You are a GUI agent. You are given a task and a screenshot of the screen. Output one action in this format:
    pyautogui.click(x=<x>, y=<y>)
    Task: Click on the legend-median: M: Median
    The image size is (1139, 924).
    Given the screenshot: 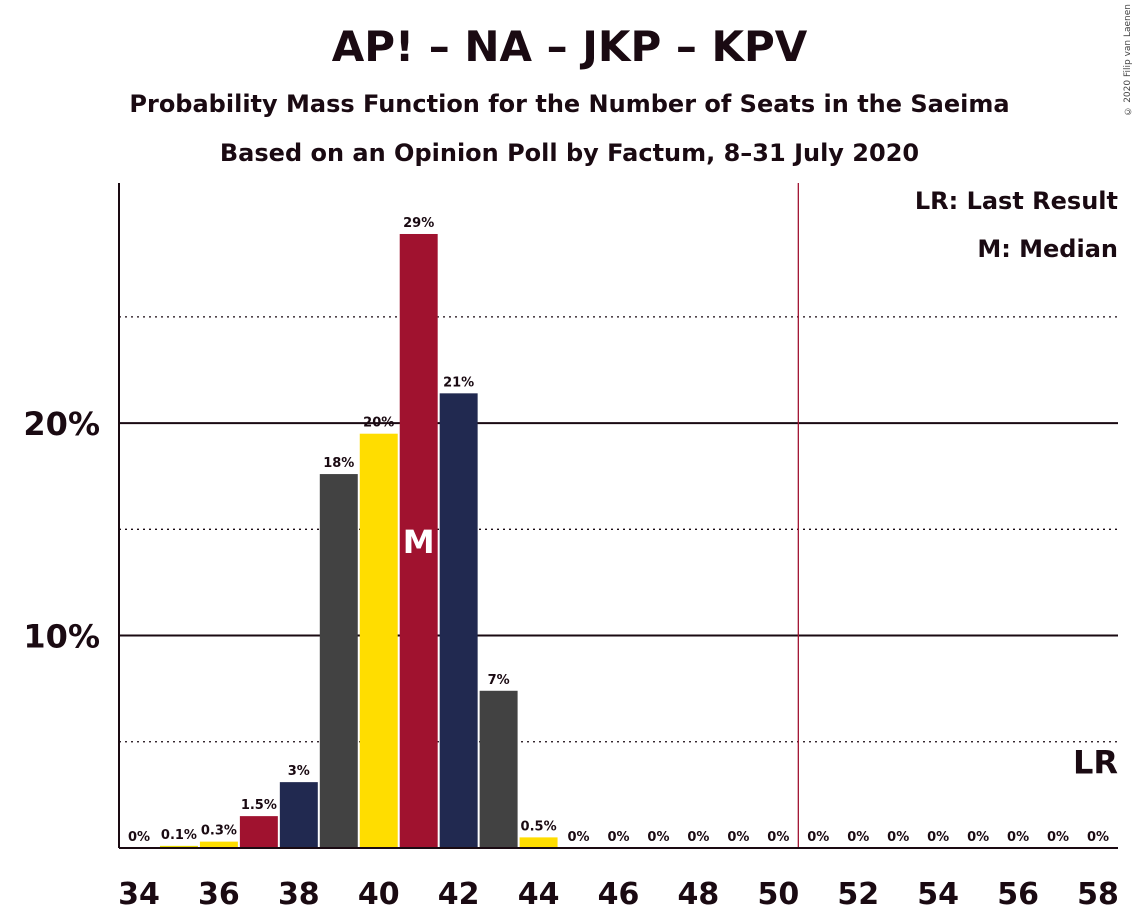 What is the action you would take?
    pyautogui.click(x=1047, y=249)
    